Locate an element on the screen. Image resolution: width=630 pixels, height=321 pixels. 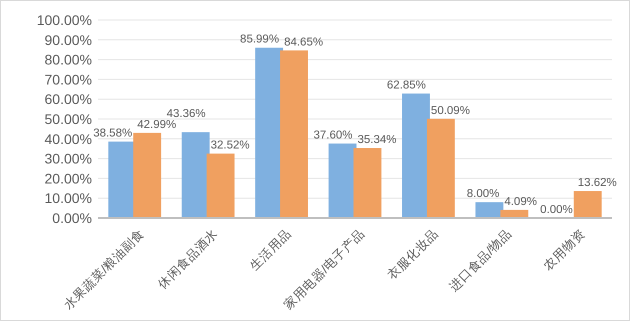
y-tick-label: 10.00% is located at coordinates (68, 198).